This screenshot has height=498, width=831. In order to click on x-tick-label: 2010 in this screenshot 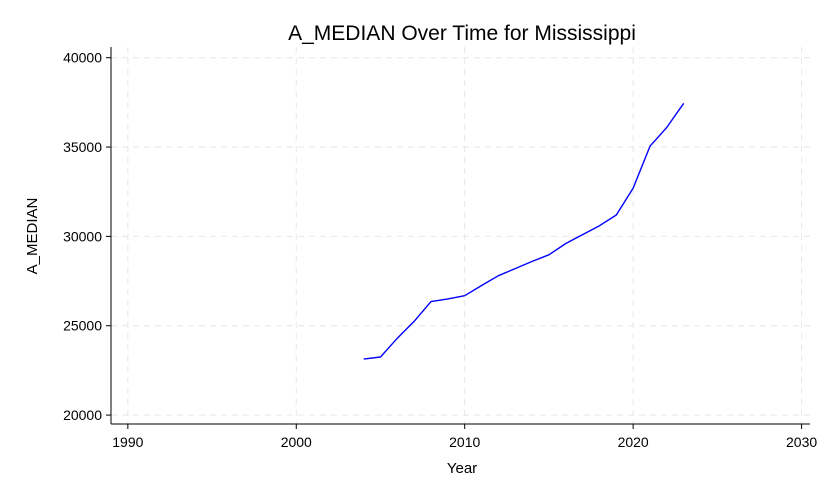, I will do `click(464, 442)`.